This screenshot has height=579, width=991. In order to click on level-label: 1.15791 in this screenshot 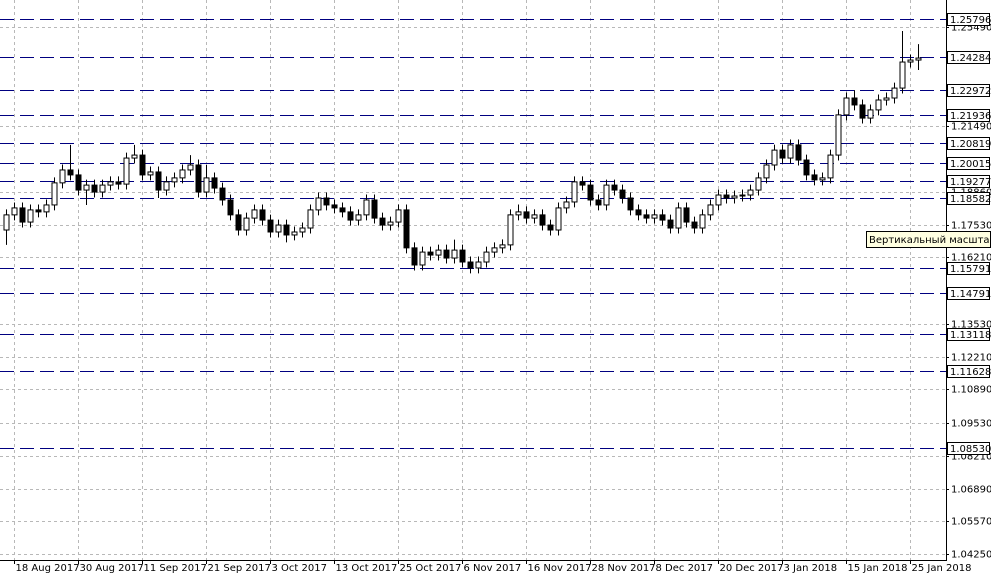, I will do `click(970, 269)`.